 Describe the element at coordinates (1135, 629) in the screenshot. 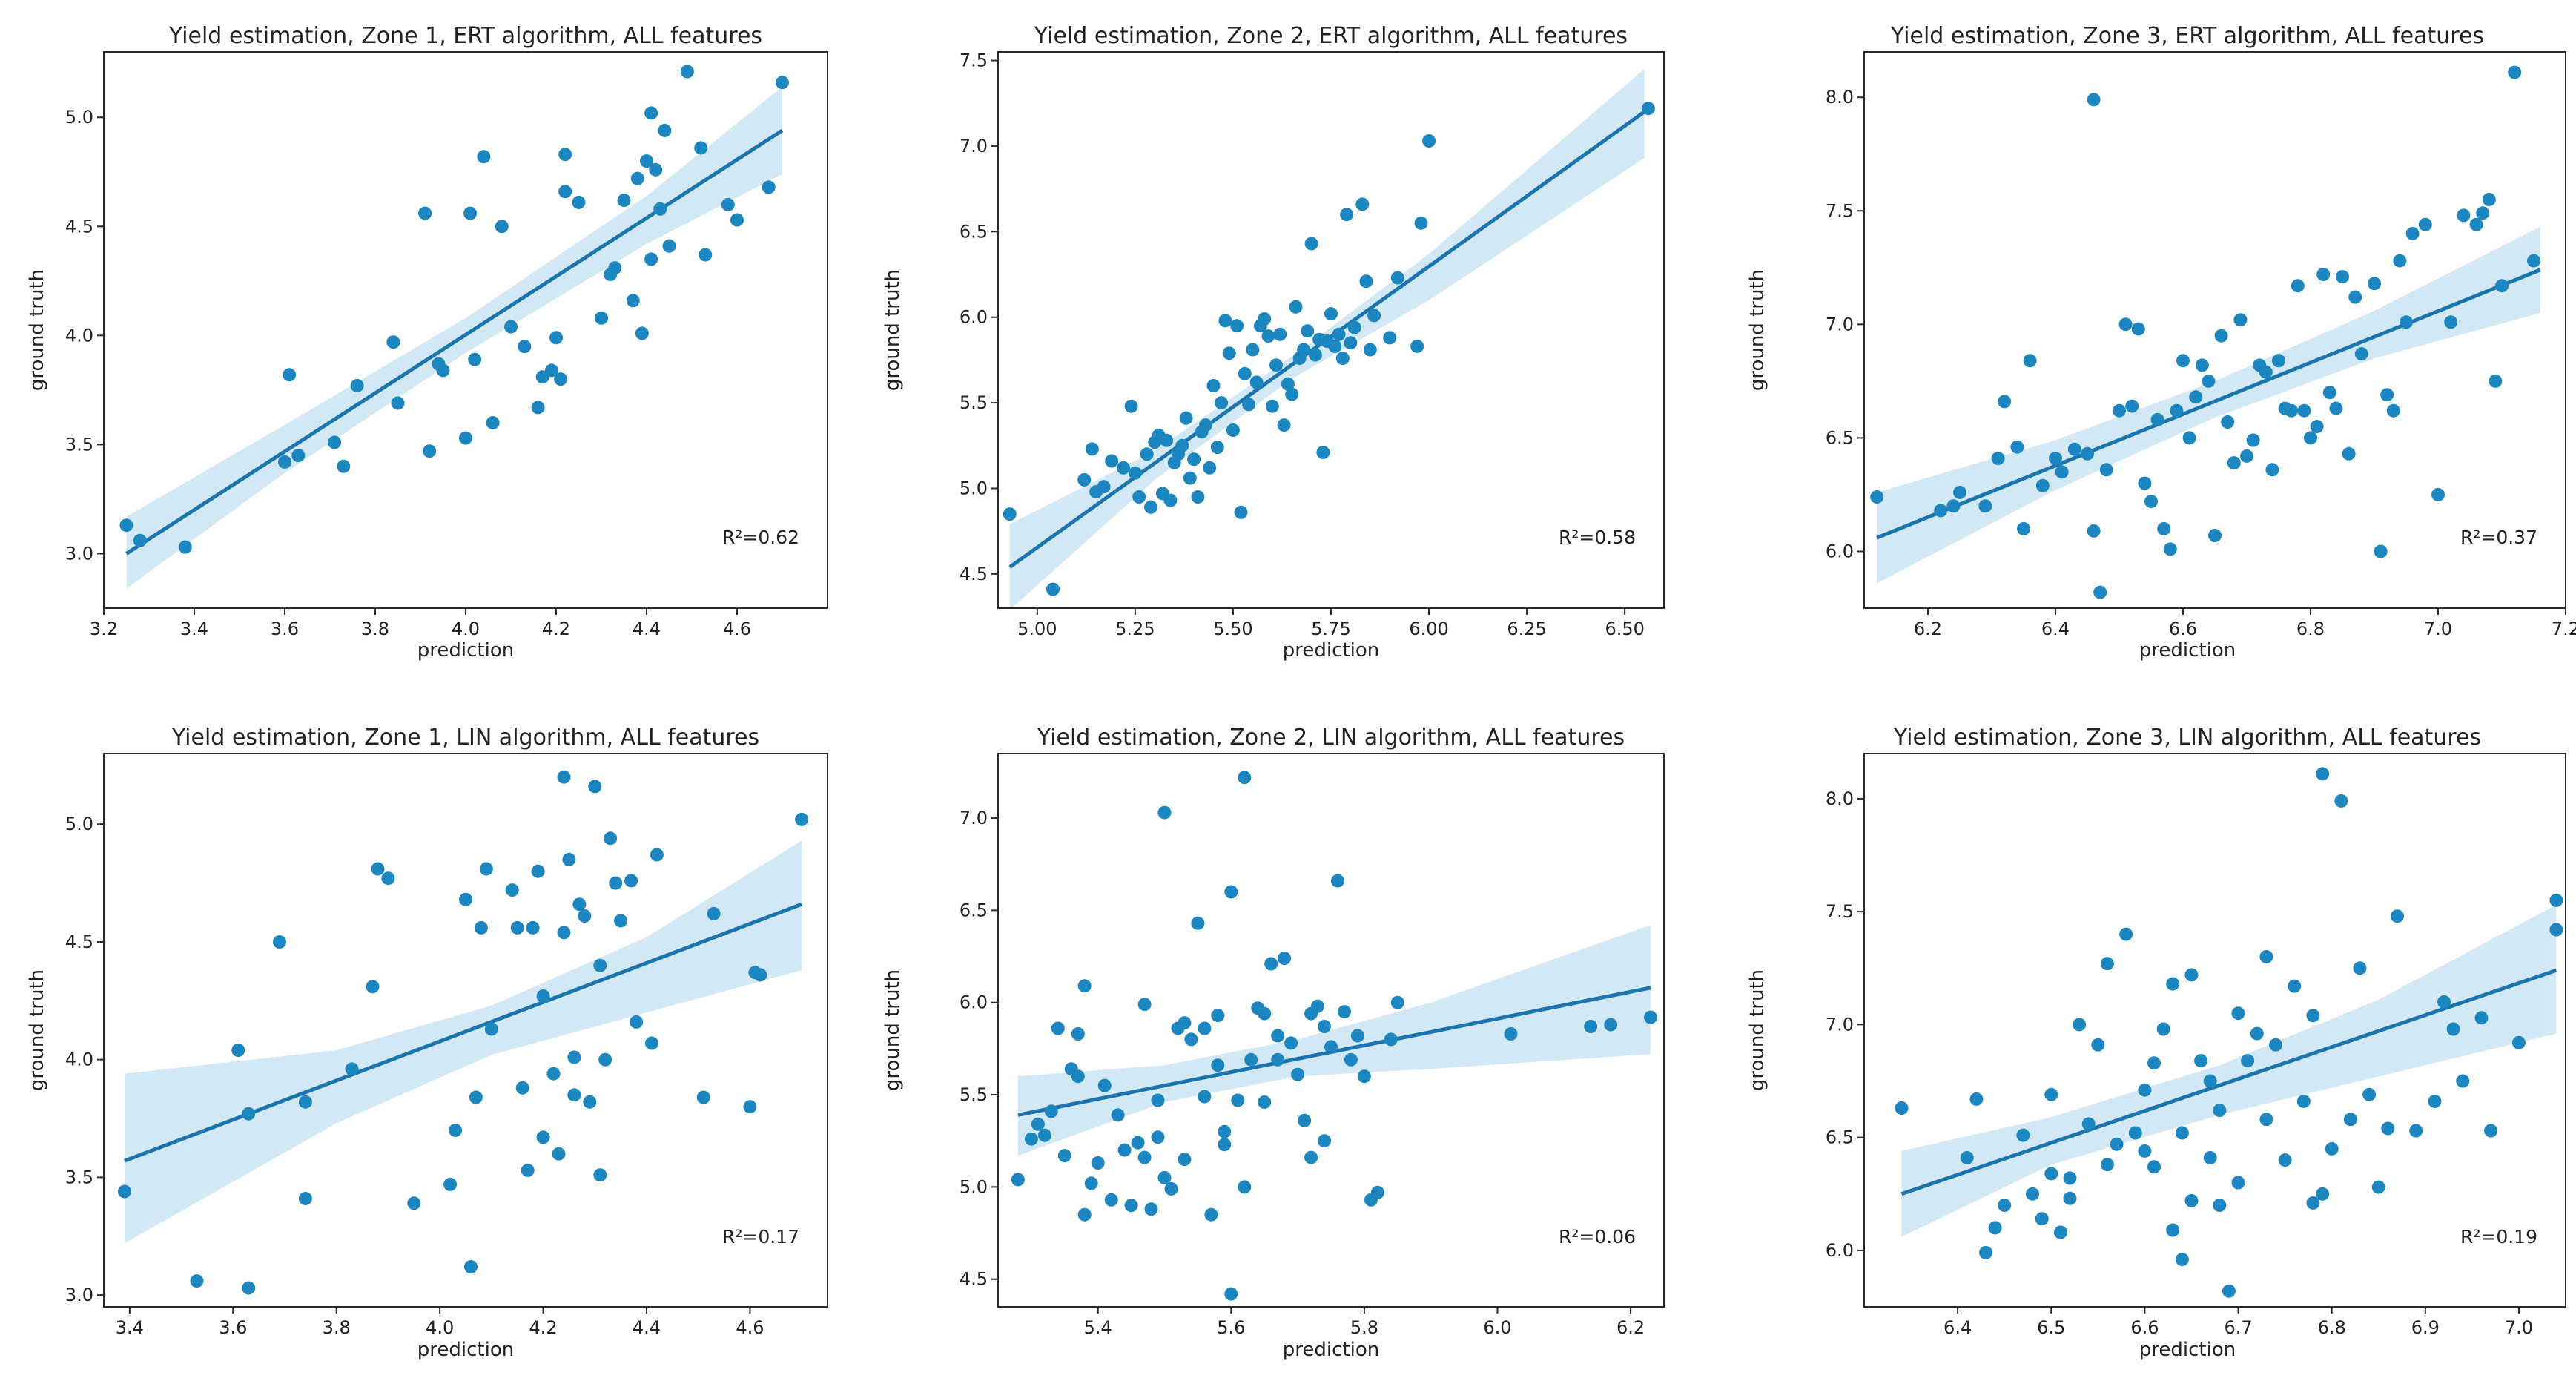

I see `x-tick-label: 5.25` at that location.